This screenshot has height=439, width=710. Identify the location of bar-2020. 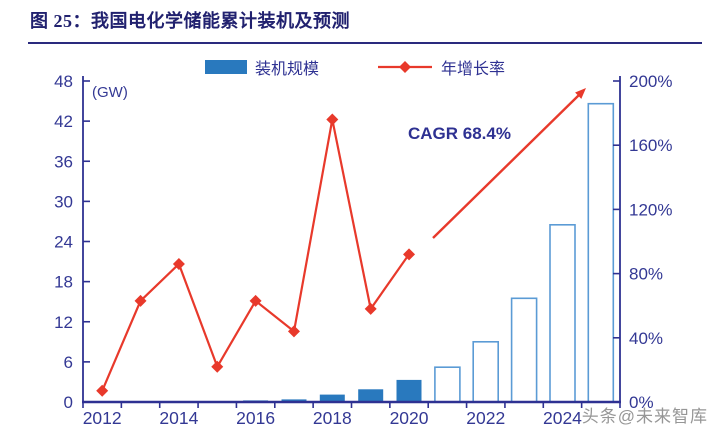
(409, 390).